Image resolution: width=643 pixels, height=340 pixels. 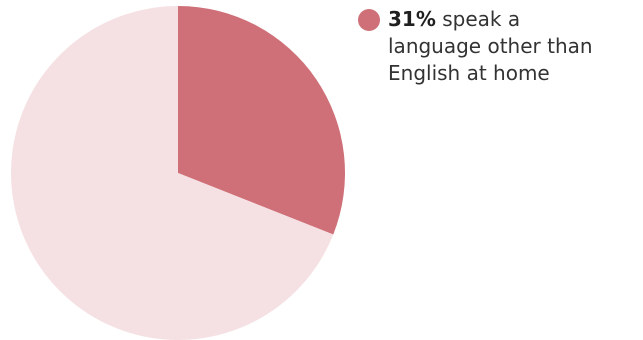 What do you see at coordinates (481, 19) in the screenshot?
I see `legend-label-line-1: speak a` at bounding box center [481, 19].